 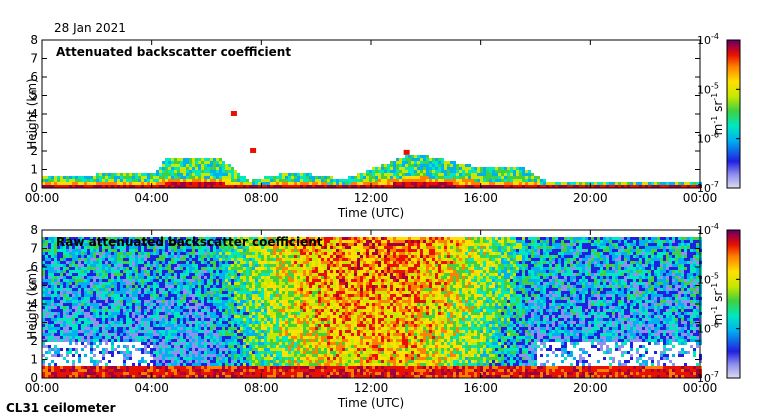 I want to click on instrument-label: CL31 ceilometer, so click(x=61, y=408).